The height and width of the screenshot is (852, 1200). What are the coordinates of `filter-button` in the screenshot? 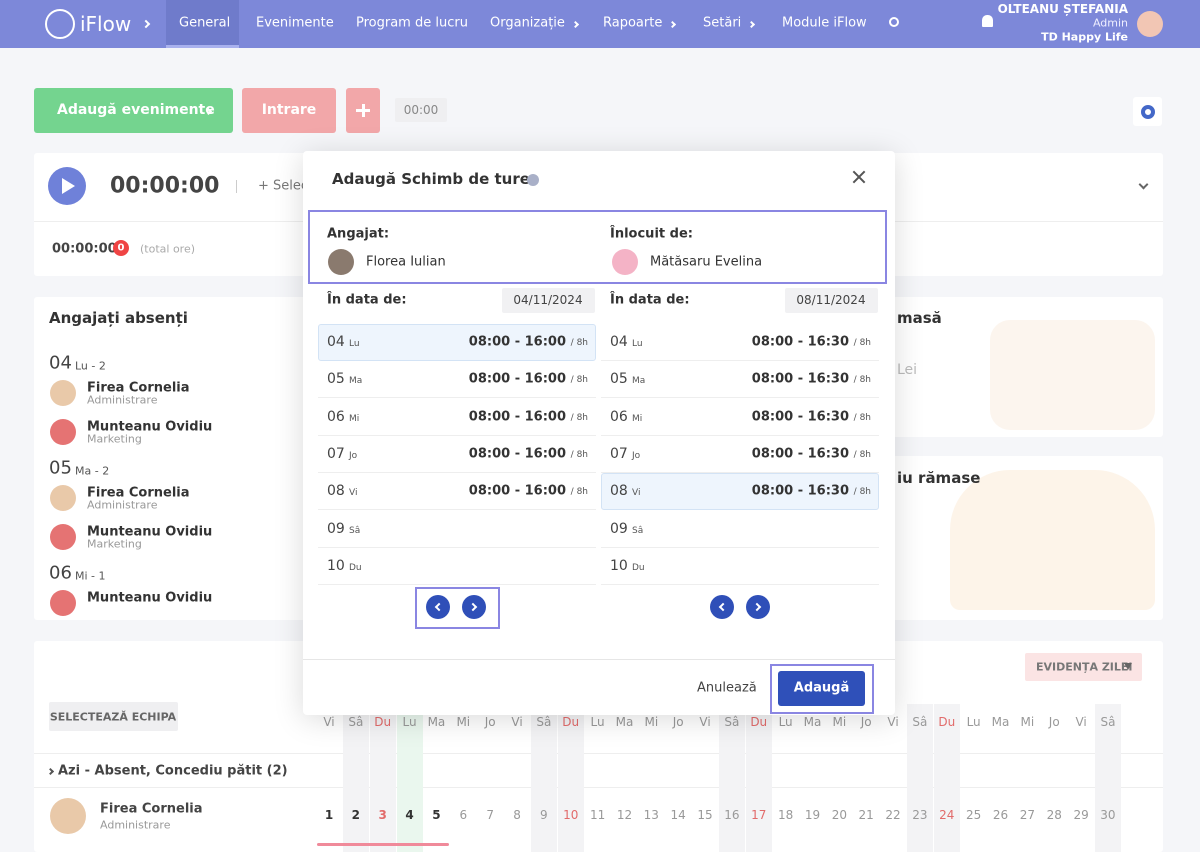 It's located at (1083, 667).